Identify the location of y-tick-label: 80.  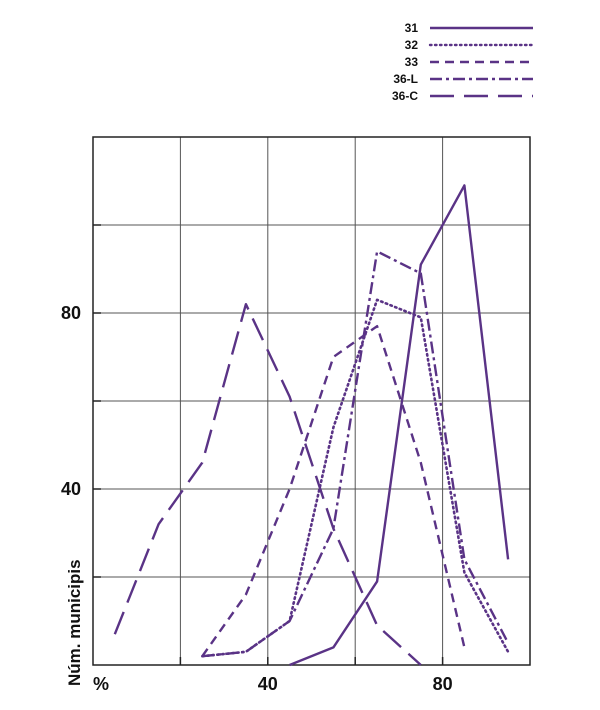
(71, 313).